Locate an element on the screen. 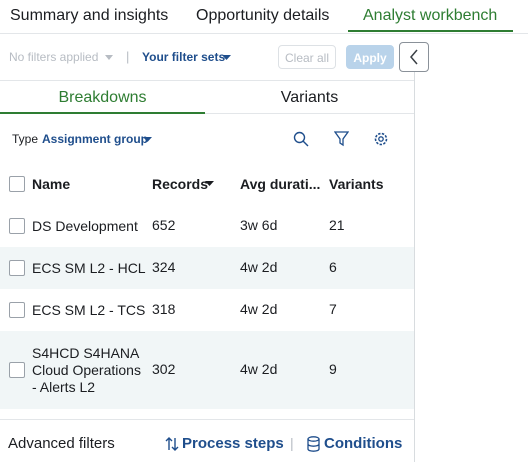 This screenshot has width=528, height=462. cell-name: DS Development is located at coordinates (85, 225).